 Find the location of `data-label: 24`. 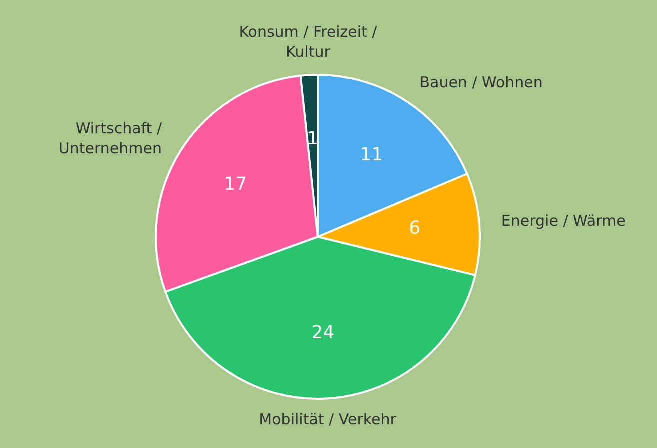

data-label: 24 is located at coordinates (323, 333).